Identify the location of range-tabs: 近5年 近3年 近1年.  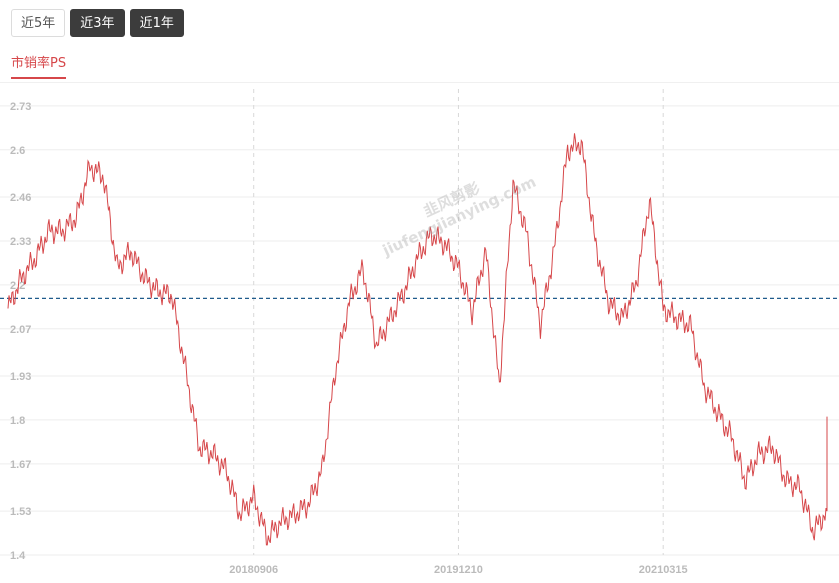
(97, 23).